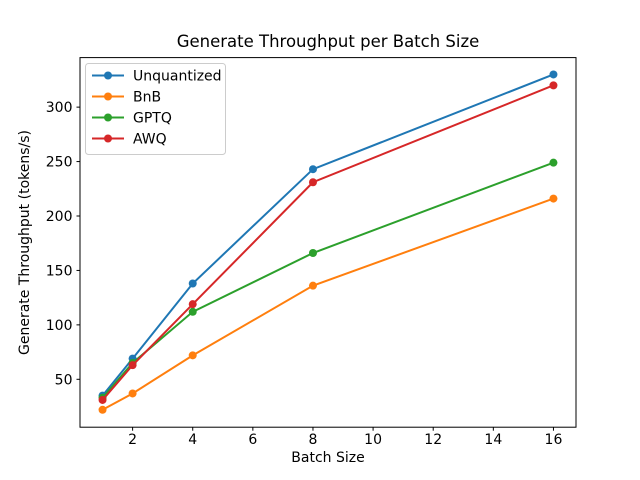 The width and height of the screenshot is (640, 480). What do you see at coordinates (152, 119) in the screenshot?
I see `legend-label-gptq: GPTQ` at bounding box center [152, 119].